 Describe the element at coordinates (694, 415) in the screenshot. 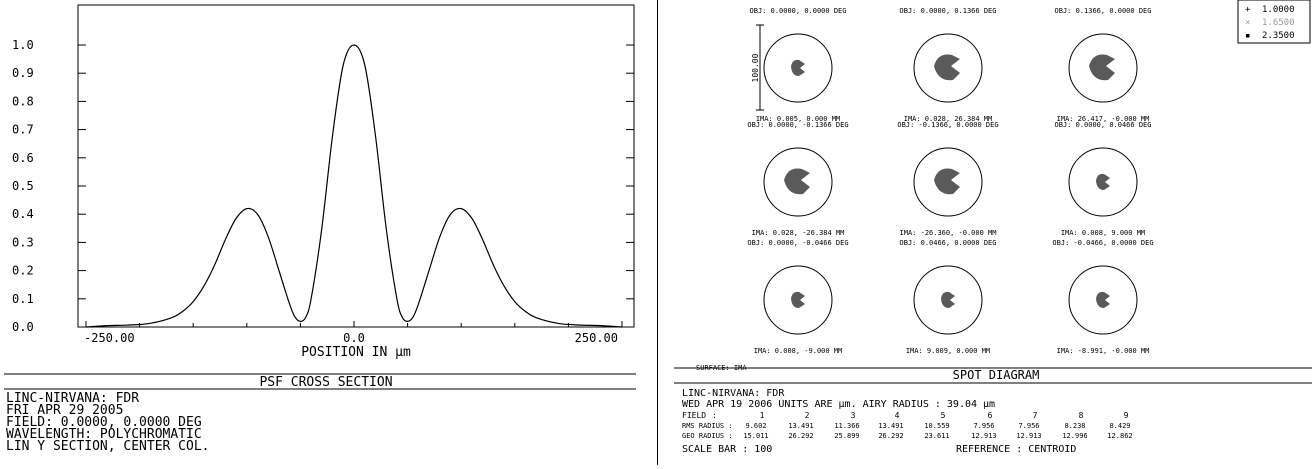

I see `field-row-label: FIELD` at that location.